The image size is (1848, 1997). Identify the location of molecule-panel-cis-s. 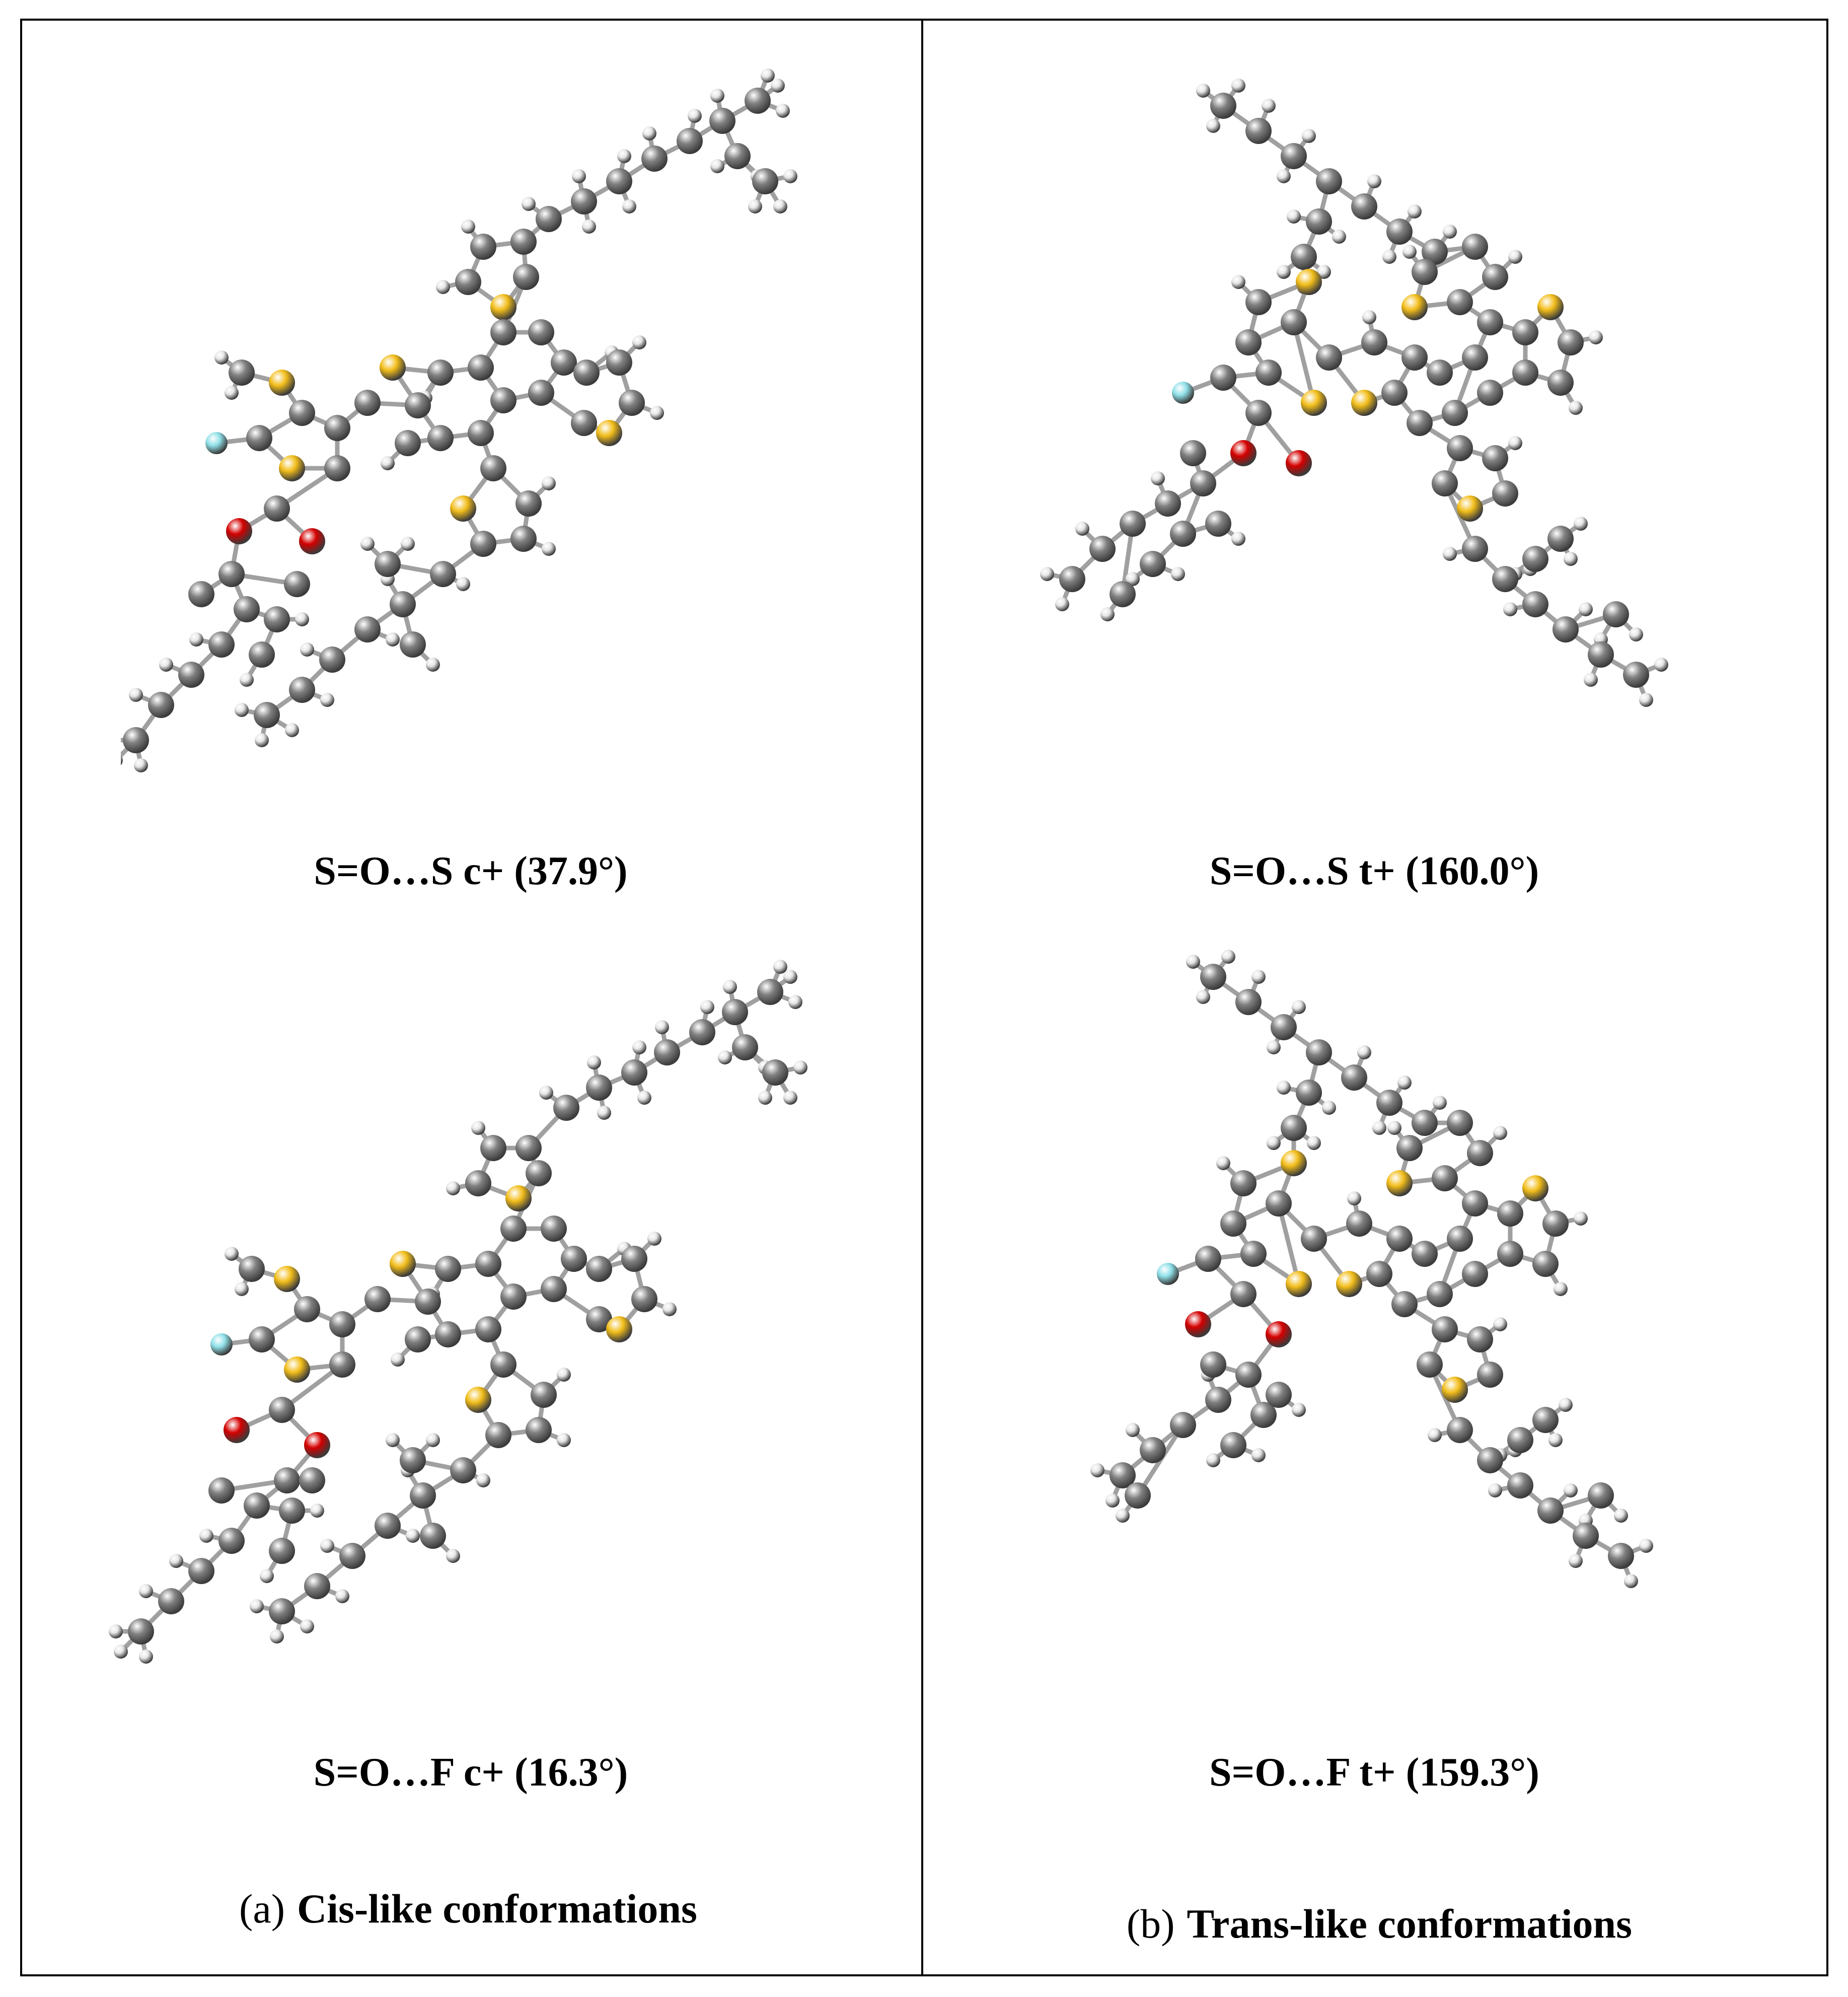
(473, 418).